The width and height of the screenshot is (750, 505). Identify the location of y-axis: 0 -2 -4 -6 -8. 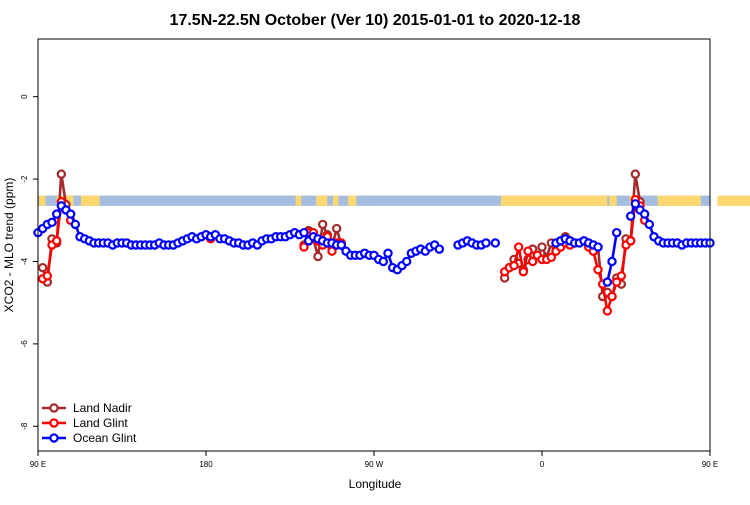
(29, 262).